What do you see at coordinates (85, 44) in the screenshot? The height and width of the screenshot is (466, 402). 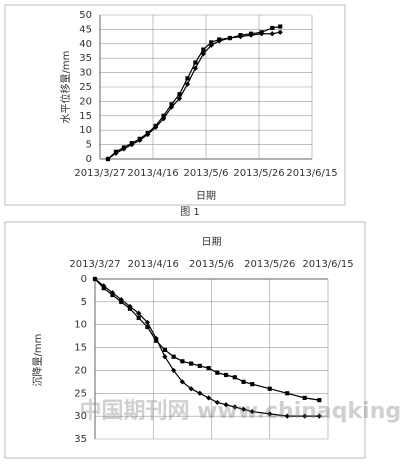 I see `y-tick-label: 40` at bounding box center [85, 44].